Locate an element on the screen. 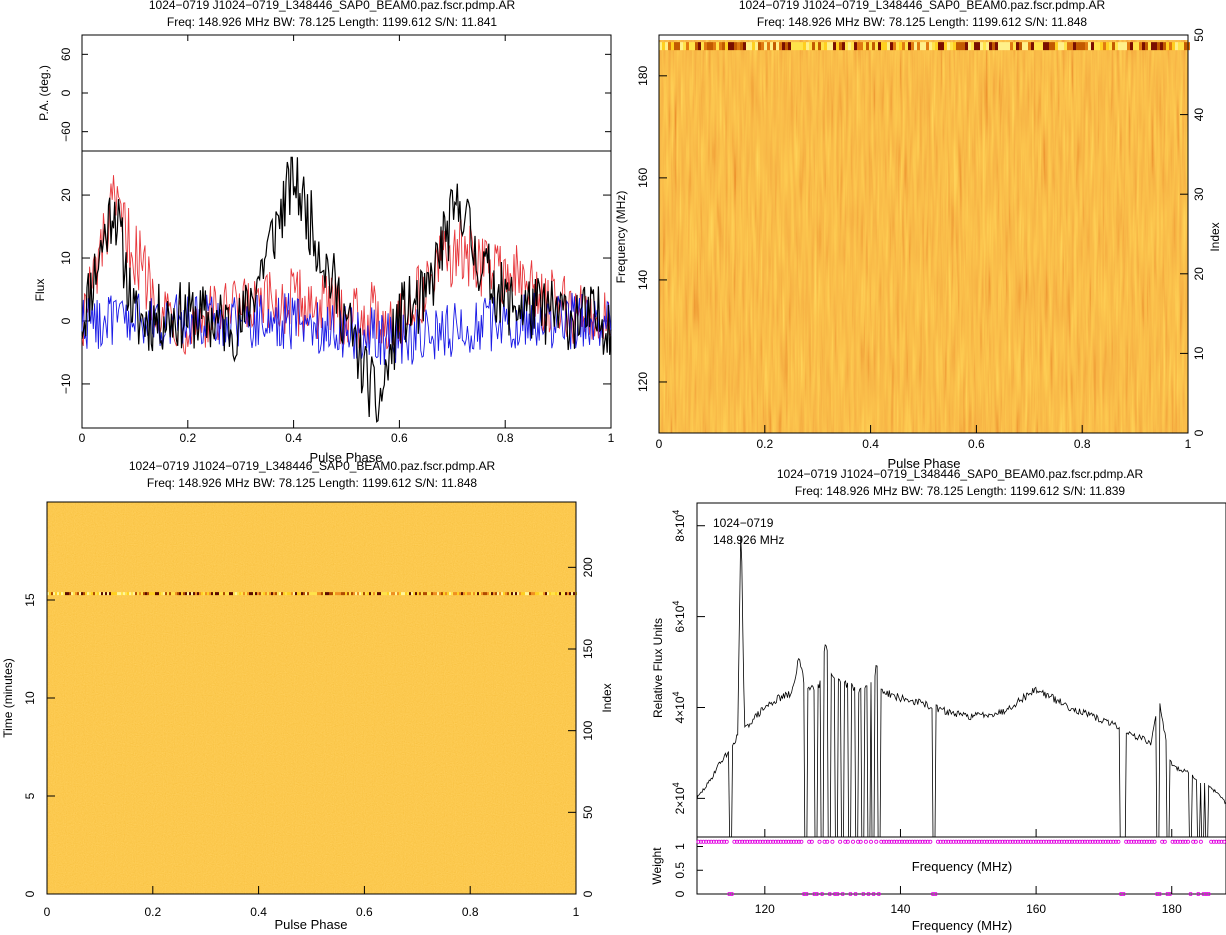 This screenshot has width=1226, height=935. phase-frequency-xticks: 0 0.2 0.4 0.6 0.8 1 is located at coordinates (924, 438).